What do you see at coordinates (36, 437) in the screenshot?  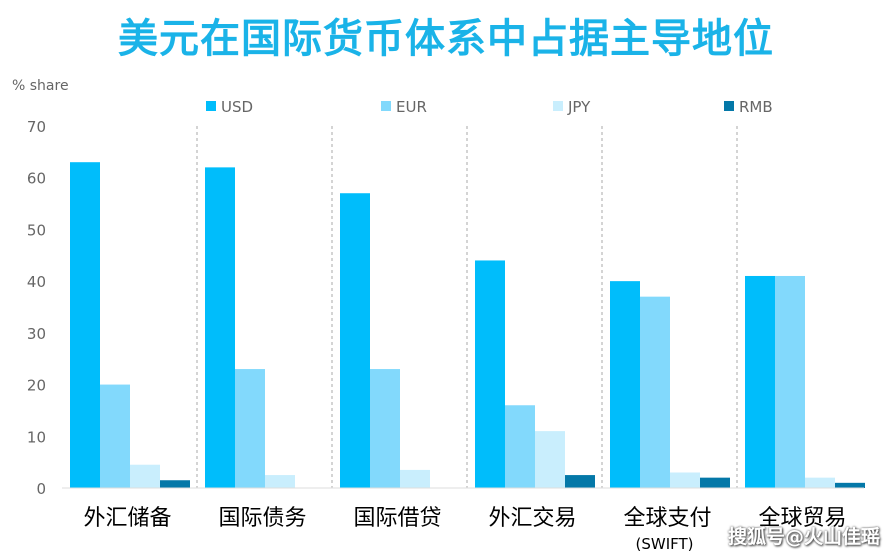 I see `y-tick-label: 10` at bounding box center [36, 437].